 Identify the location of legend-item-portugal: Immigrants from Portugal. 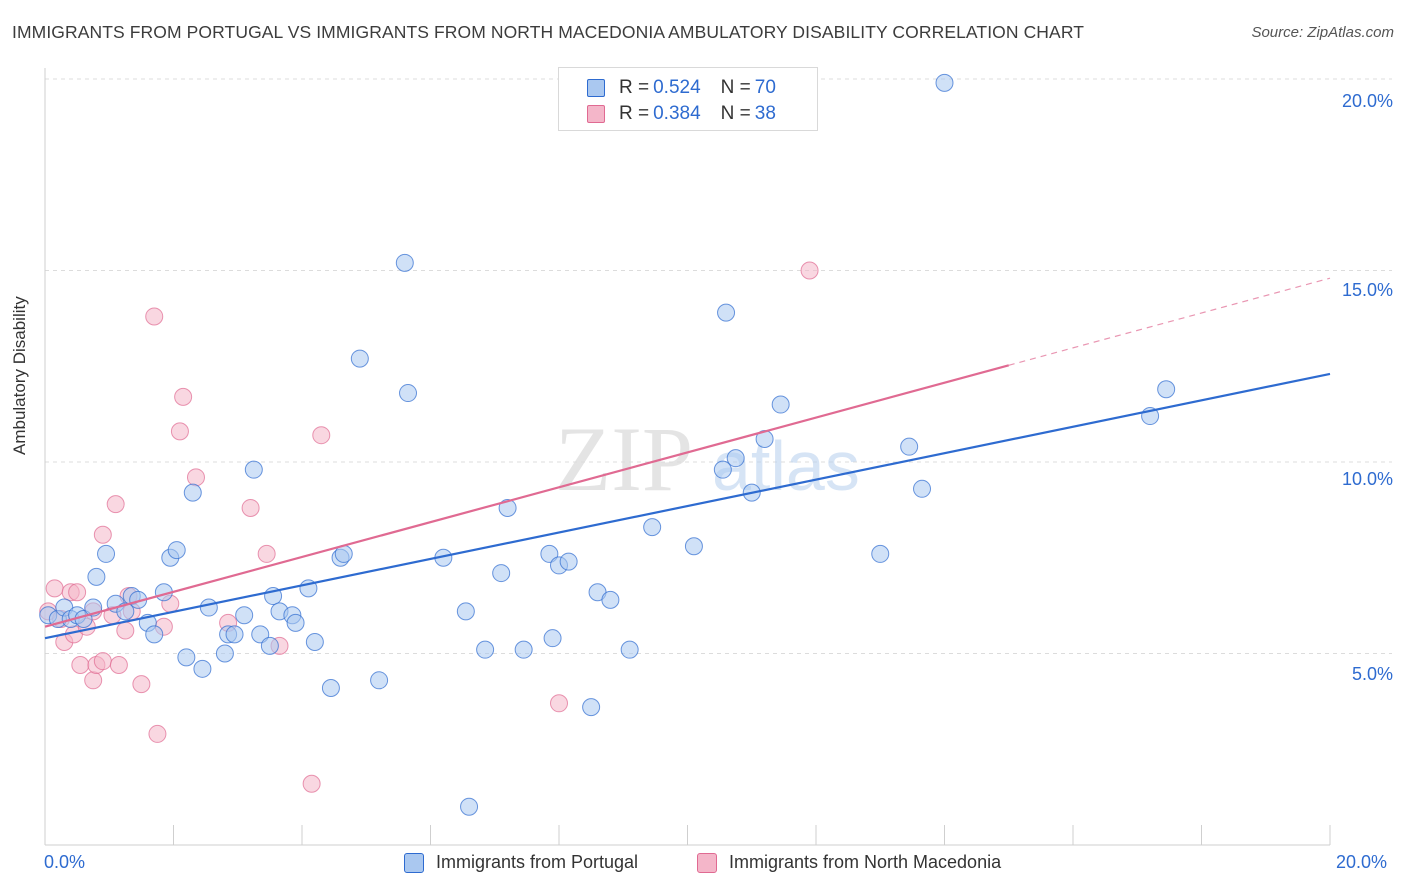
(521, 862).